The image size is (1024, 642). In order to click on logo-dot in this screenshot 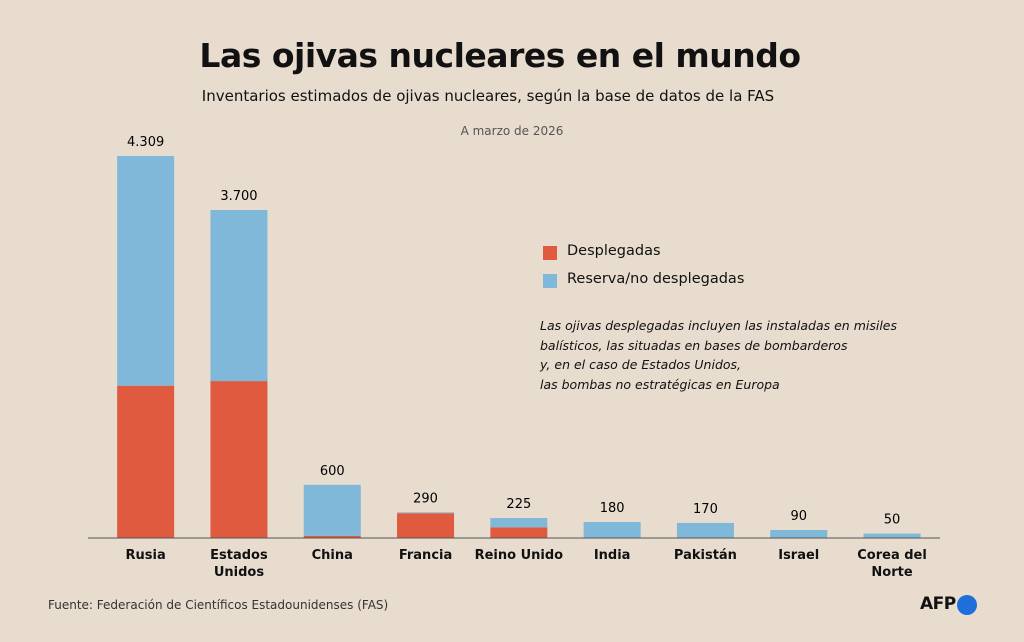, I will do `click(967, 605)`.